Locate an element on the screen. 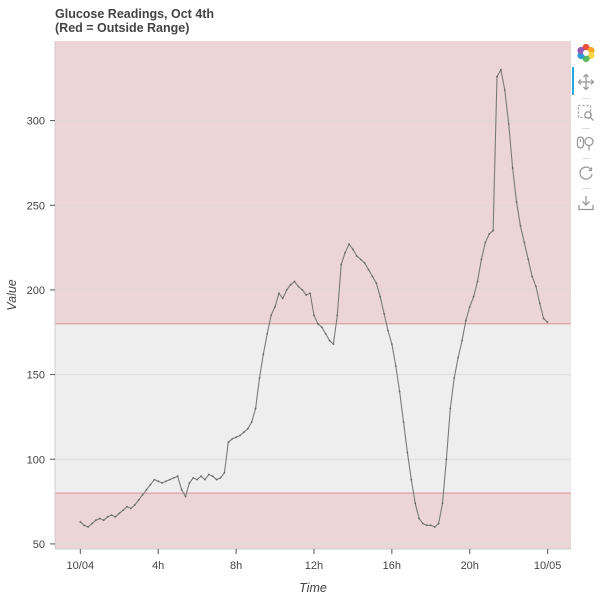 Image resolution: width=600 pixels, height=600 pixels. box-zoom-icon is located at coordinates (586, 113).